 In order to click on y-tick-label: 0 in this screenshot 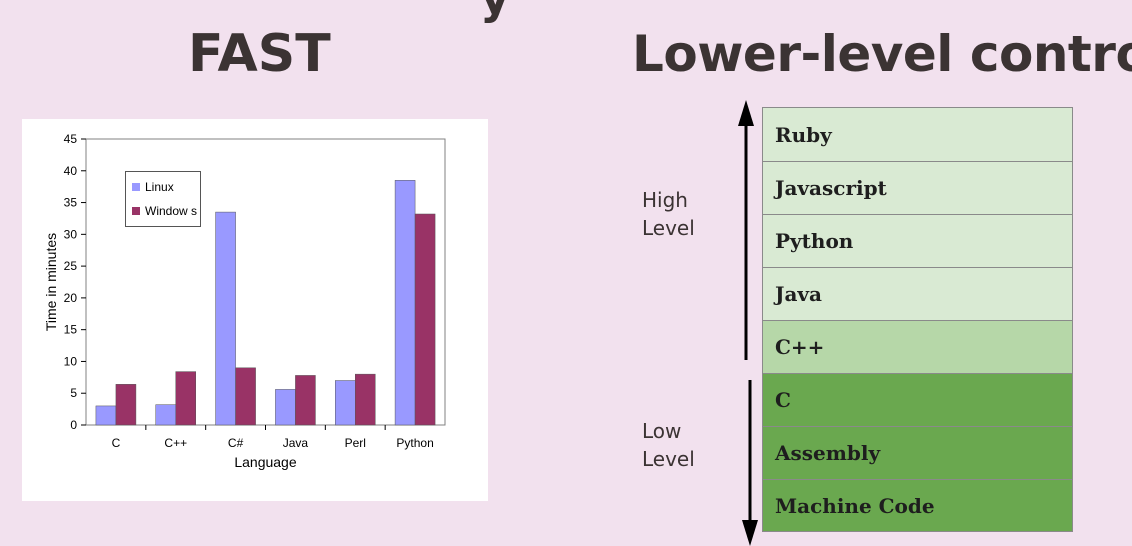, I will do `click(73, 425)`.